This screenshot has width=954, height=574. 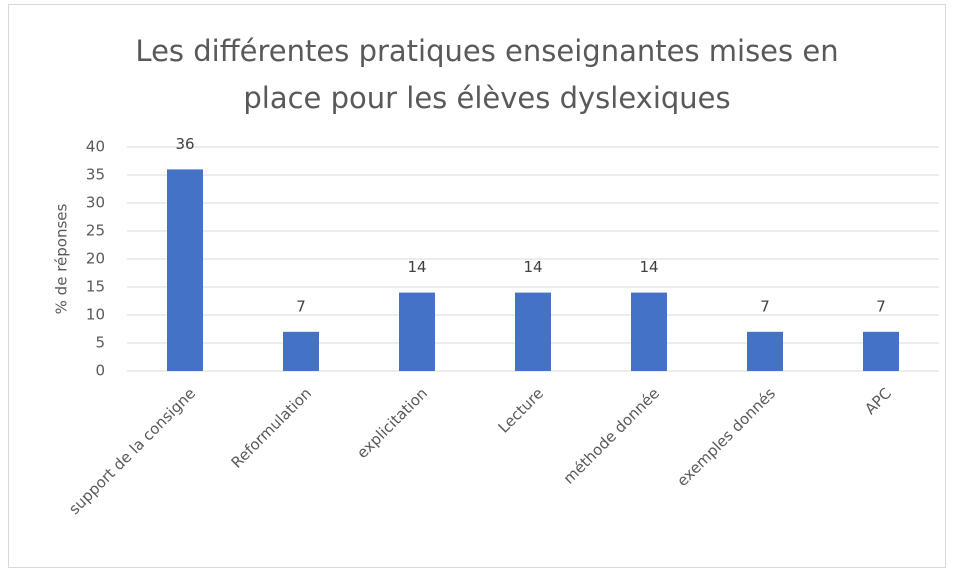 I want to click on x-tick-label: explicitation, so click(x=392, y=423).